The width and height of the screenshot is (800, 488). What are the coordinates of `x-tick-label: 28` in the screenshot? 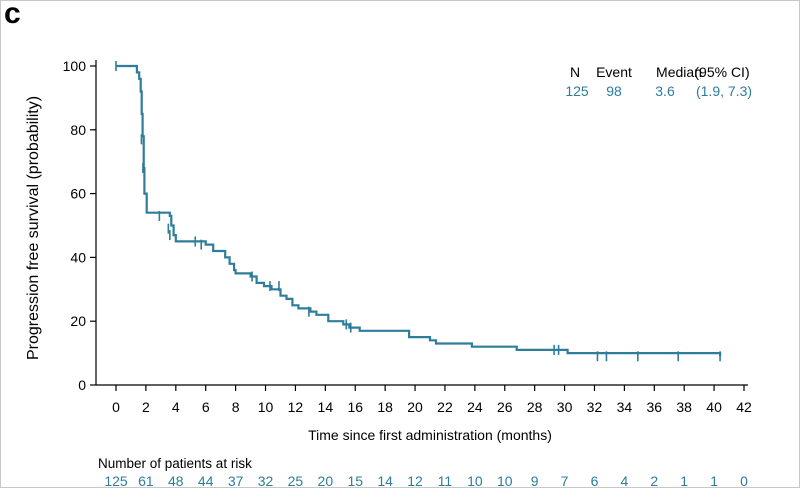 It's located at (535, 407).